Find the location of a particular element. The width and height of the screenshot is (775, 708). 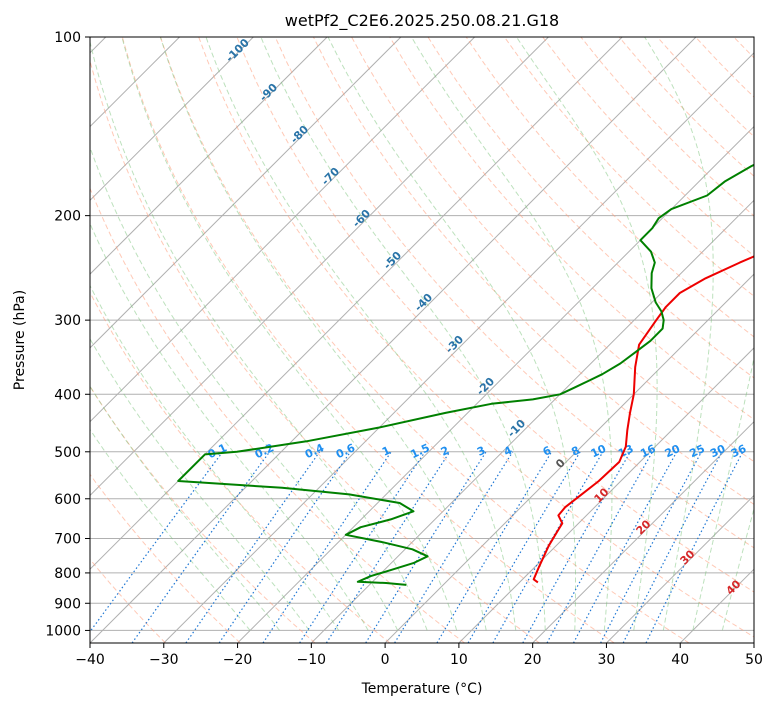

x-axis-label: Temperature (°C) is located at coordinates (422, 689).